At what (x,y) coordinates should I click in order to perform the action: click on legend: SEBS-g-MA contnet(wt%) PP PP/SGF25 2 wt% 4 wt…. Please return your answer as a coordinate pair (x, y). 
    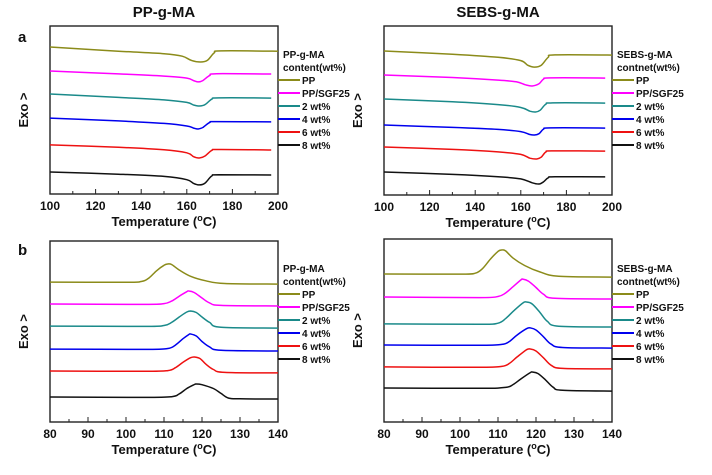
    Looking at the image, I should click on (648, 101).